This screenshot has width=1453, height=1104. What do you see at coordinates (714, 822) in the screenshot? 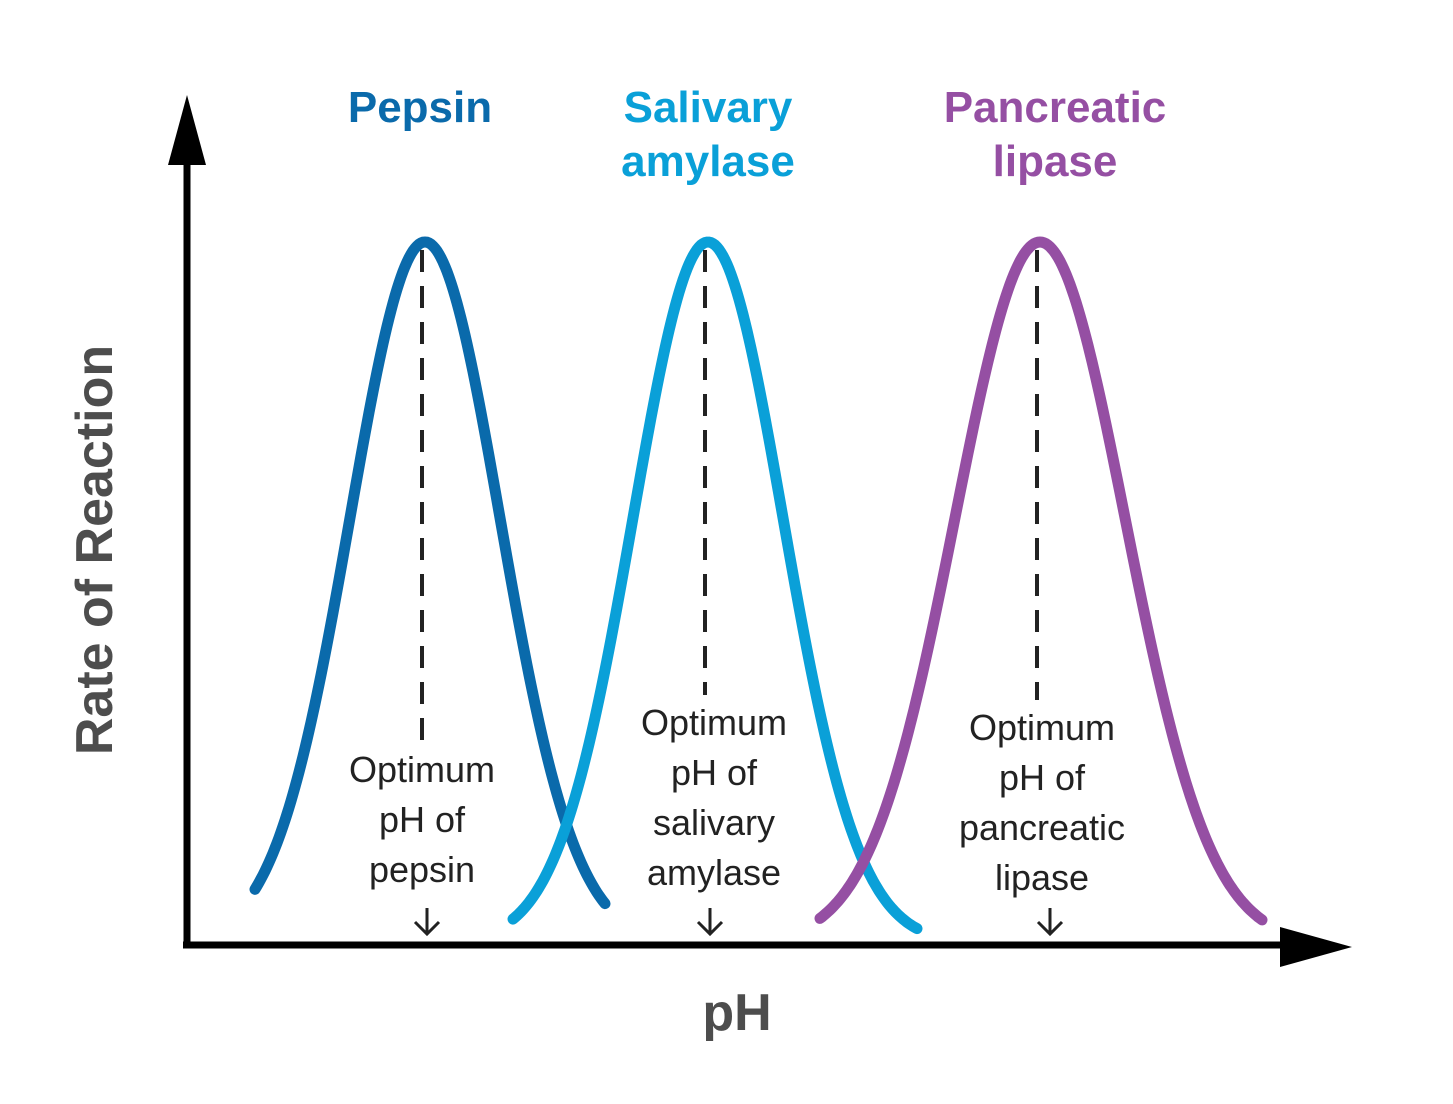
I see `optimum-annotation-line: salivary` at bounding box center [714, 822].